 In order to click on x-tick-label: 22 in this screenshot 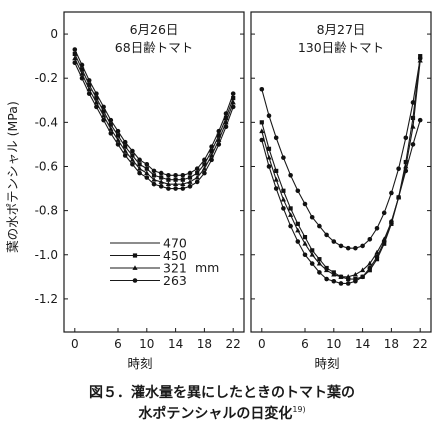, I will do `click(420, 344)`.